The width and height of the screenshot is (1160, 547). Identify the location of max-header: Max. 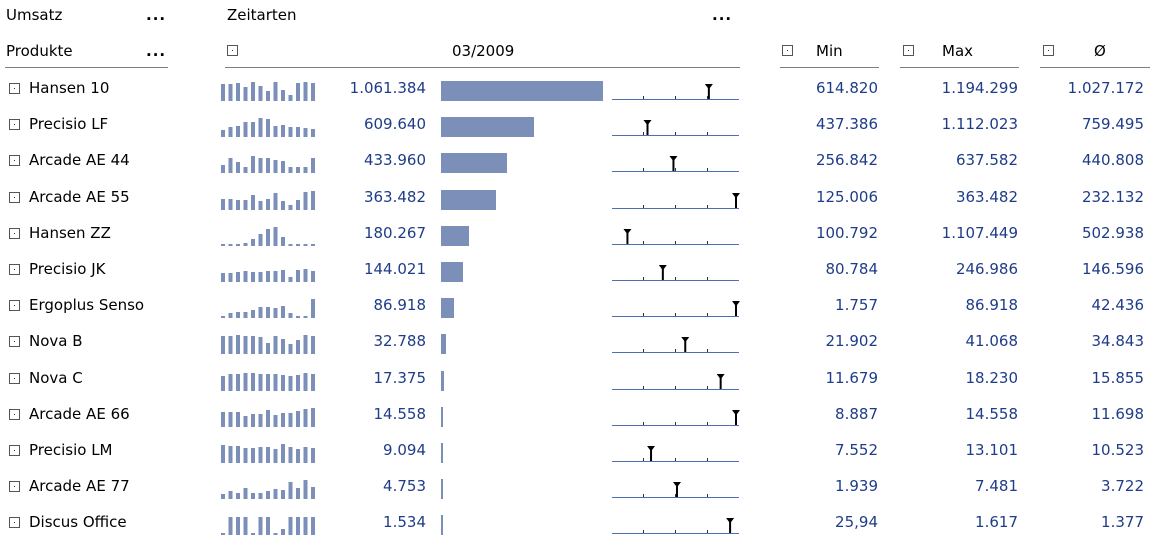
(958, 51).